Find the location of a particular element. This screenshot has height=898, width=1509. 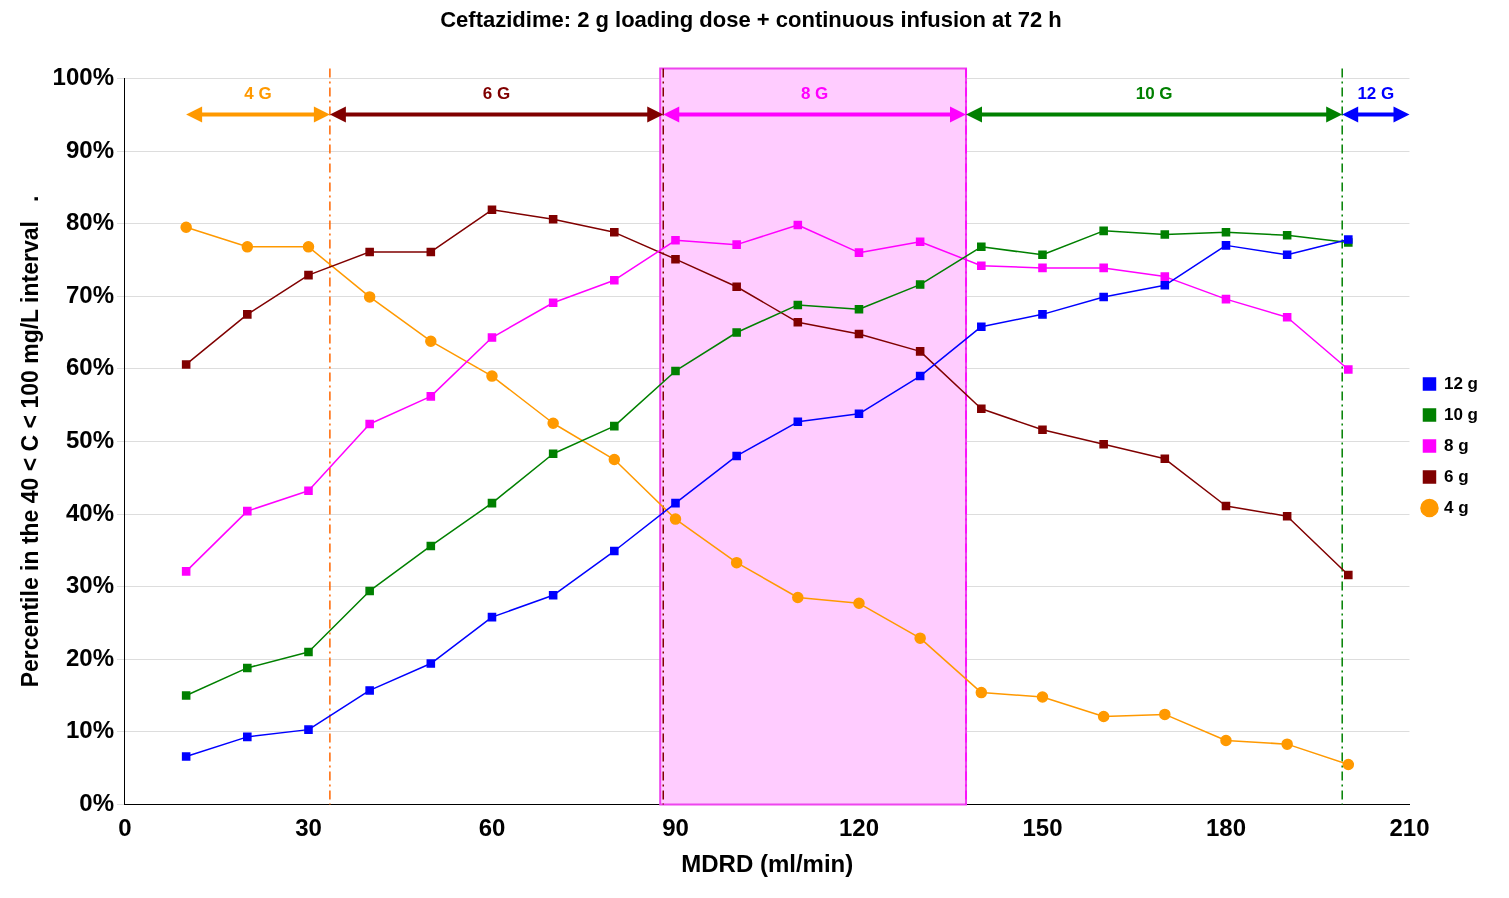

y-axis-title: Percentile in the 40 < C < 100 mg/L interval . is located at coordinates (30, 441).